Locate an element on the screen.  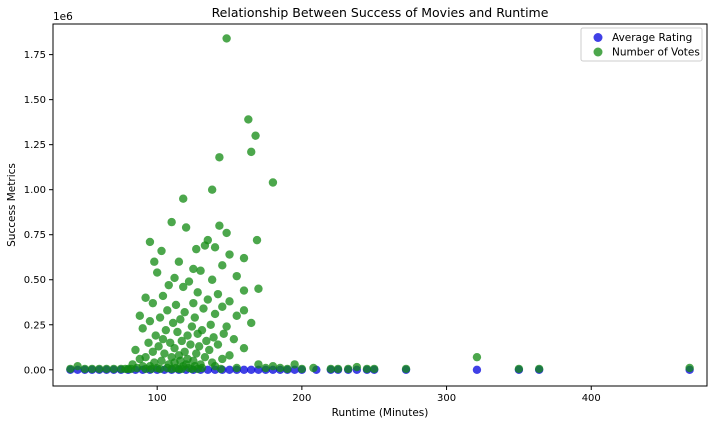
x-tick-label: 400 is located at coordinates (591, 398).